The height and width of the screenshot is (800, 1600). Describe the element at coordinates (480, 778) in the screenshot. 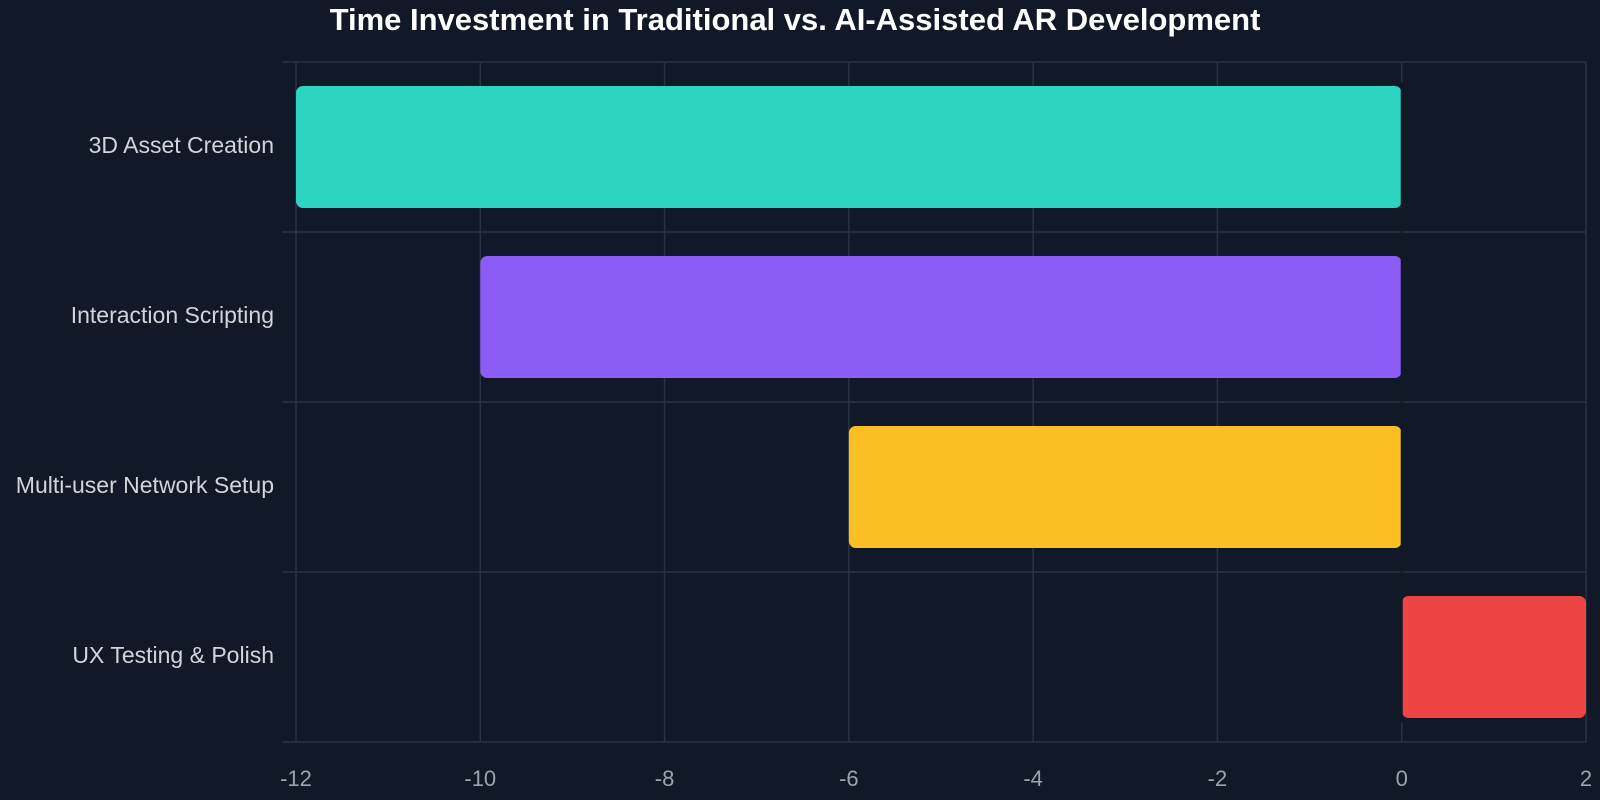

I see `x-tick-label: -10` at that location.